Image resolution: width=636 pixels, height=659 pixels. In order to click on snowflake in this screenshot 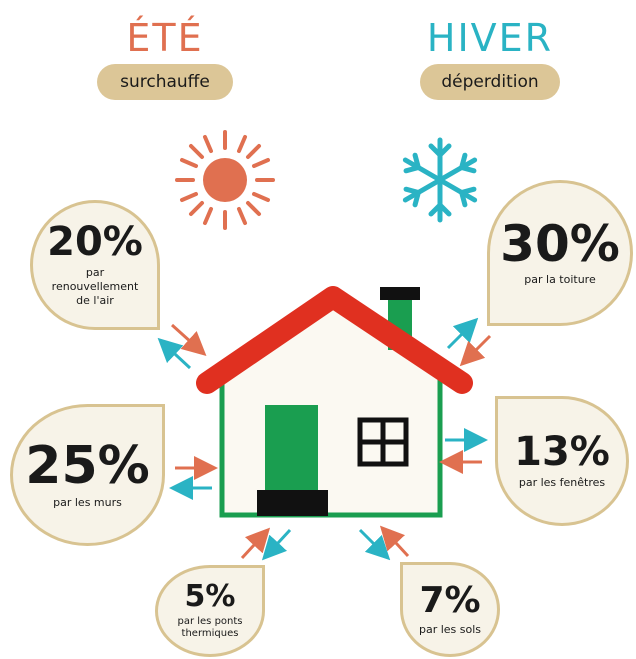, I will do `click(440, 180)`.